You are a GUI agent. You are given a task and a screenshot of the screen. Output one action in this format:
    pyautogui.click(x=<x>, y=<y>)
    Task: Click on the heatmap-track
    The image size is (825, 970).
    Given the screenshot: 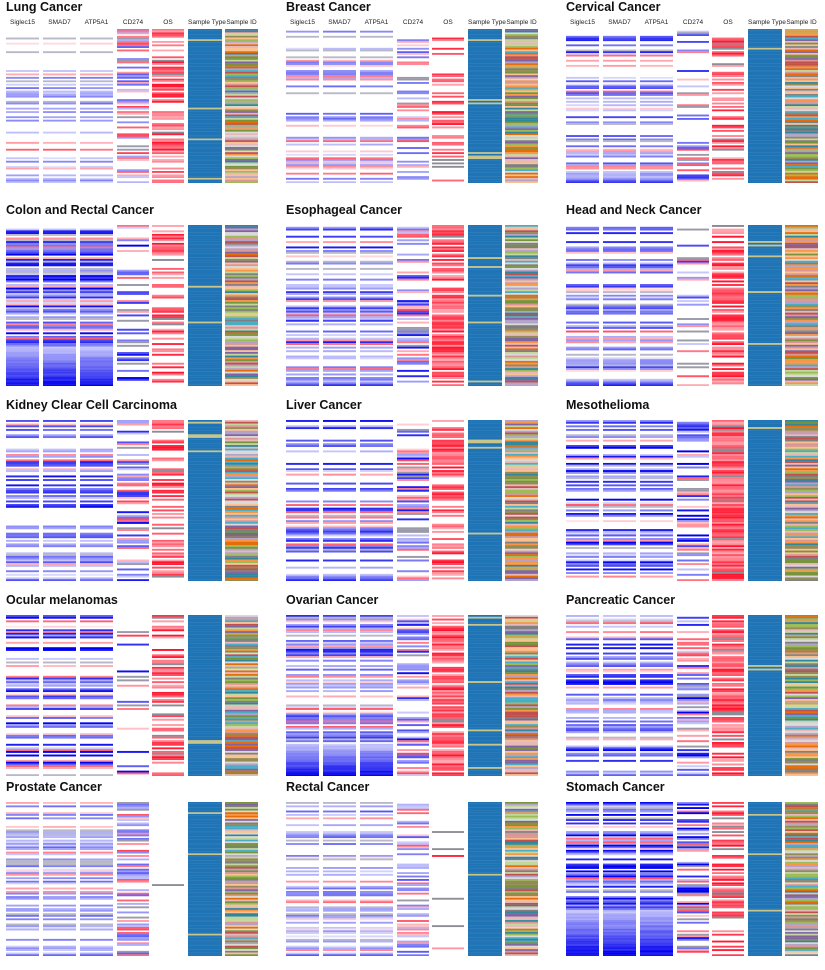 What is the action you would take?
    pyautogui.click(x=765, y=305)
    